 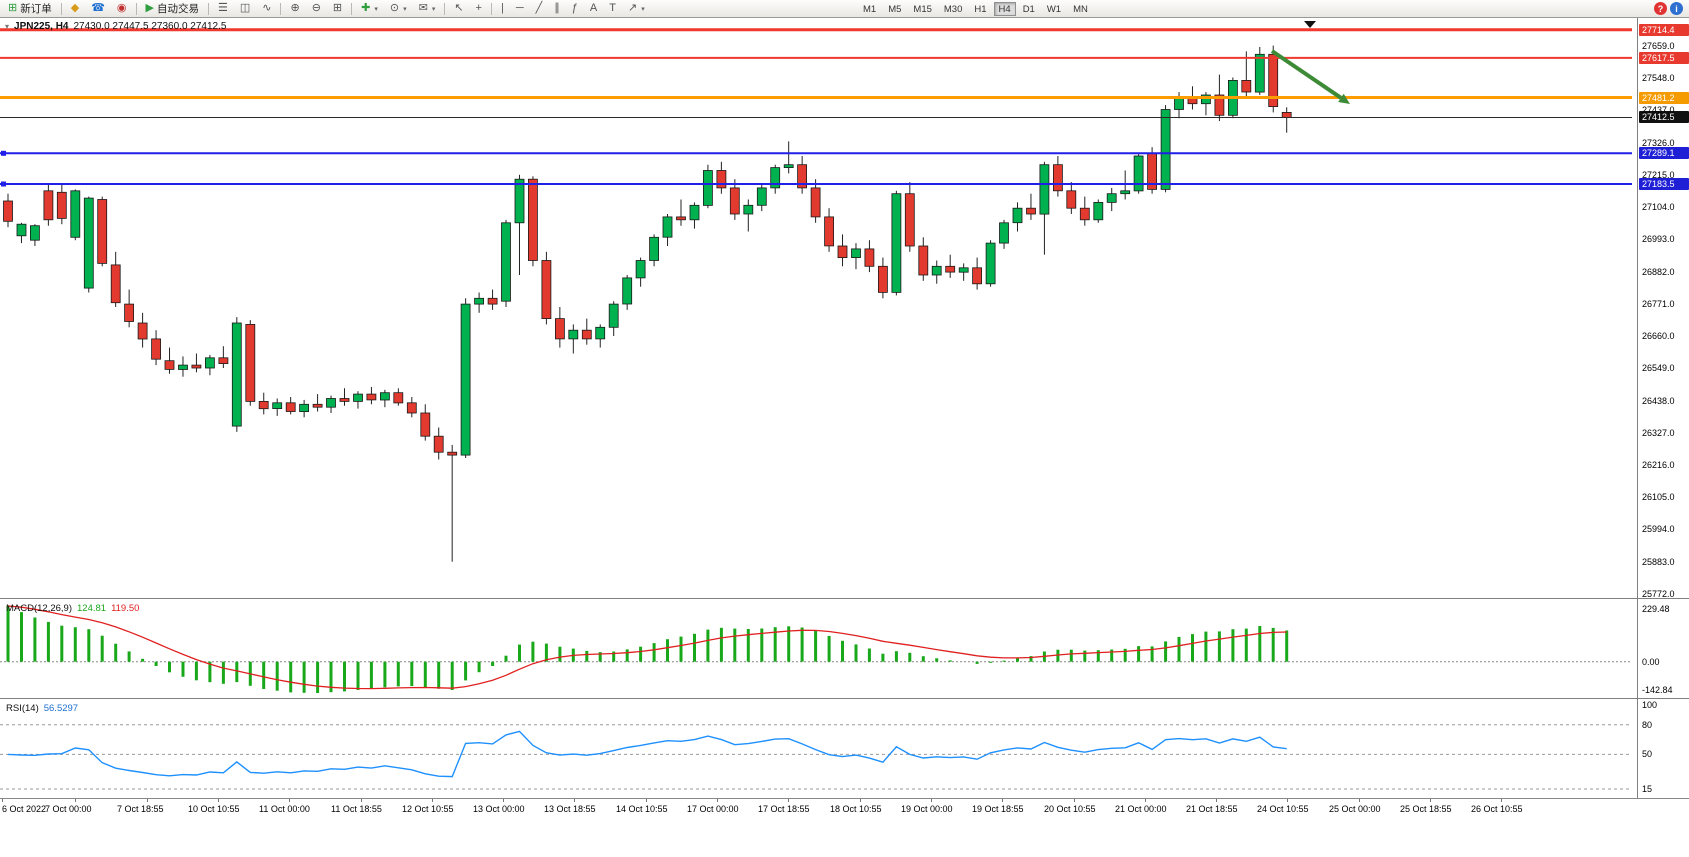 I want to click on price-axis-label: 26771.0, so click(x=1658, y=304).